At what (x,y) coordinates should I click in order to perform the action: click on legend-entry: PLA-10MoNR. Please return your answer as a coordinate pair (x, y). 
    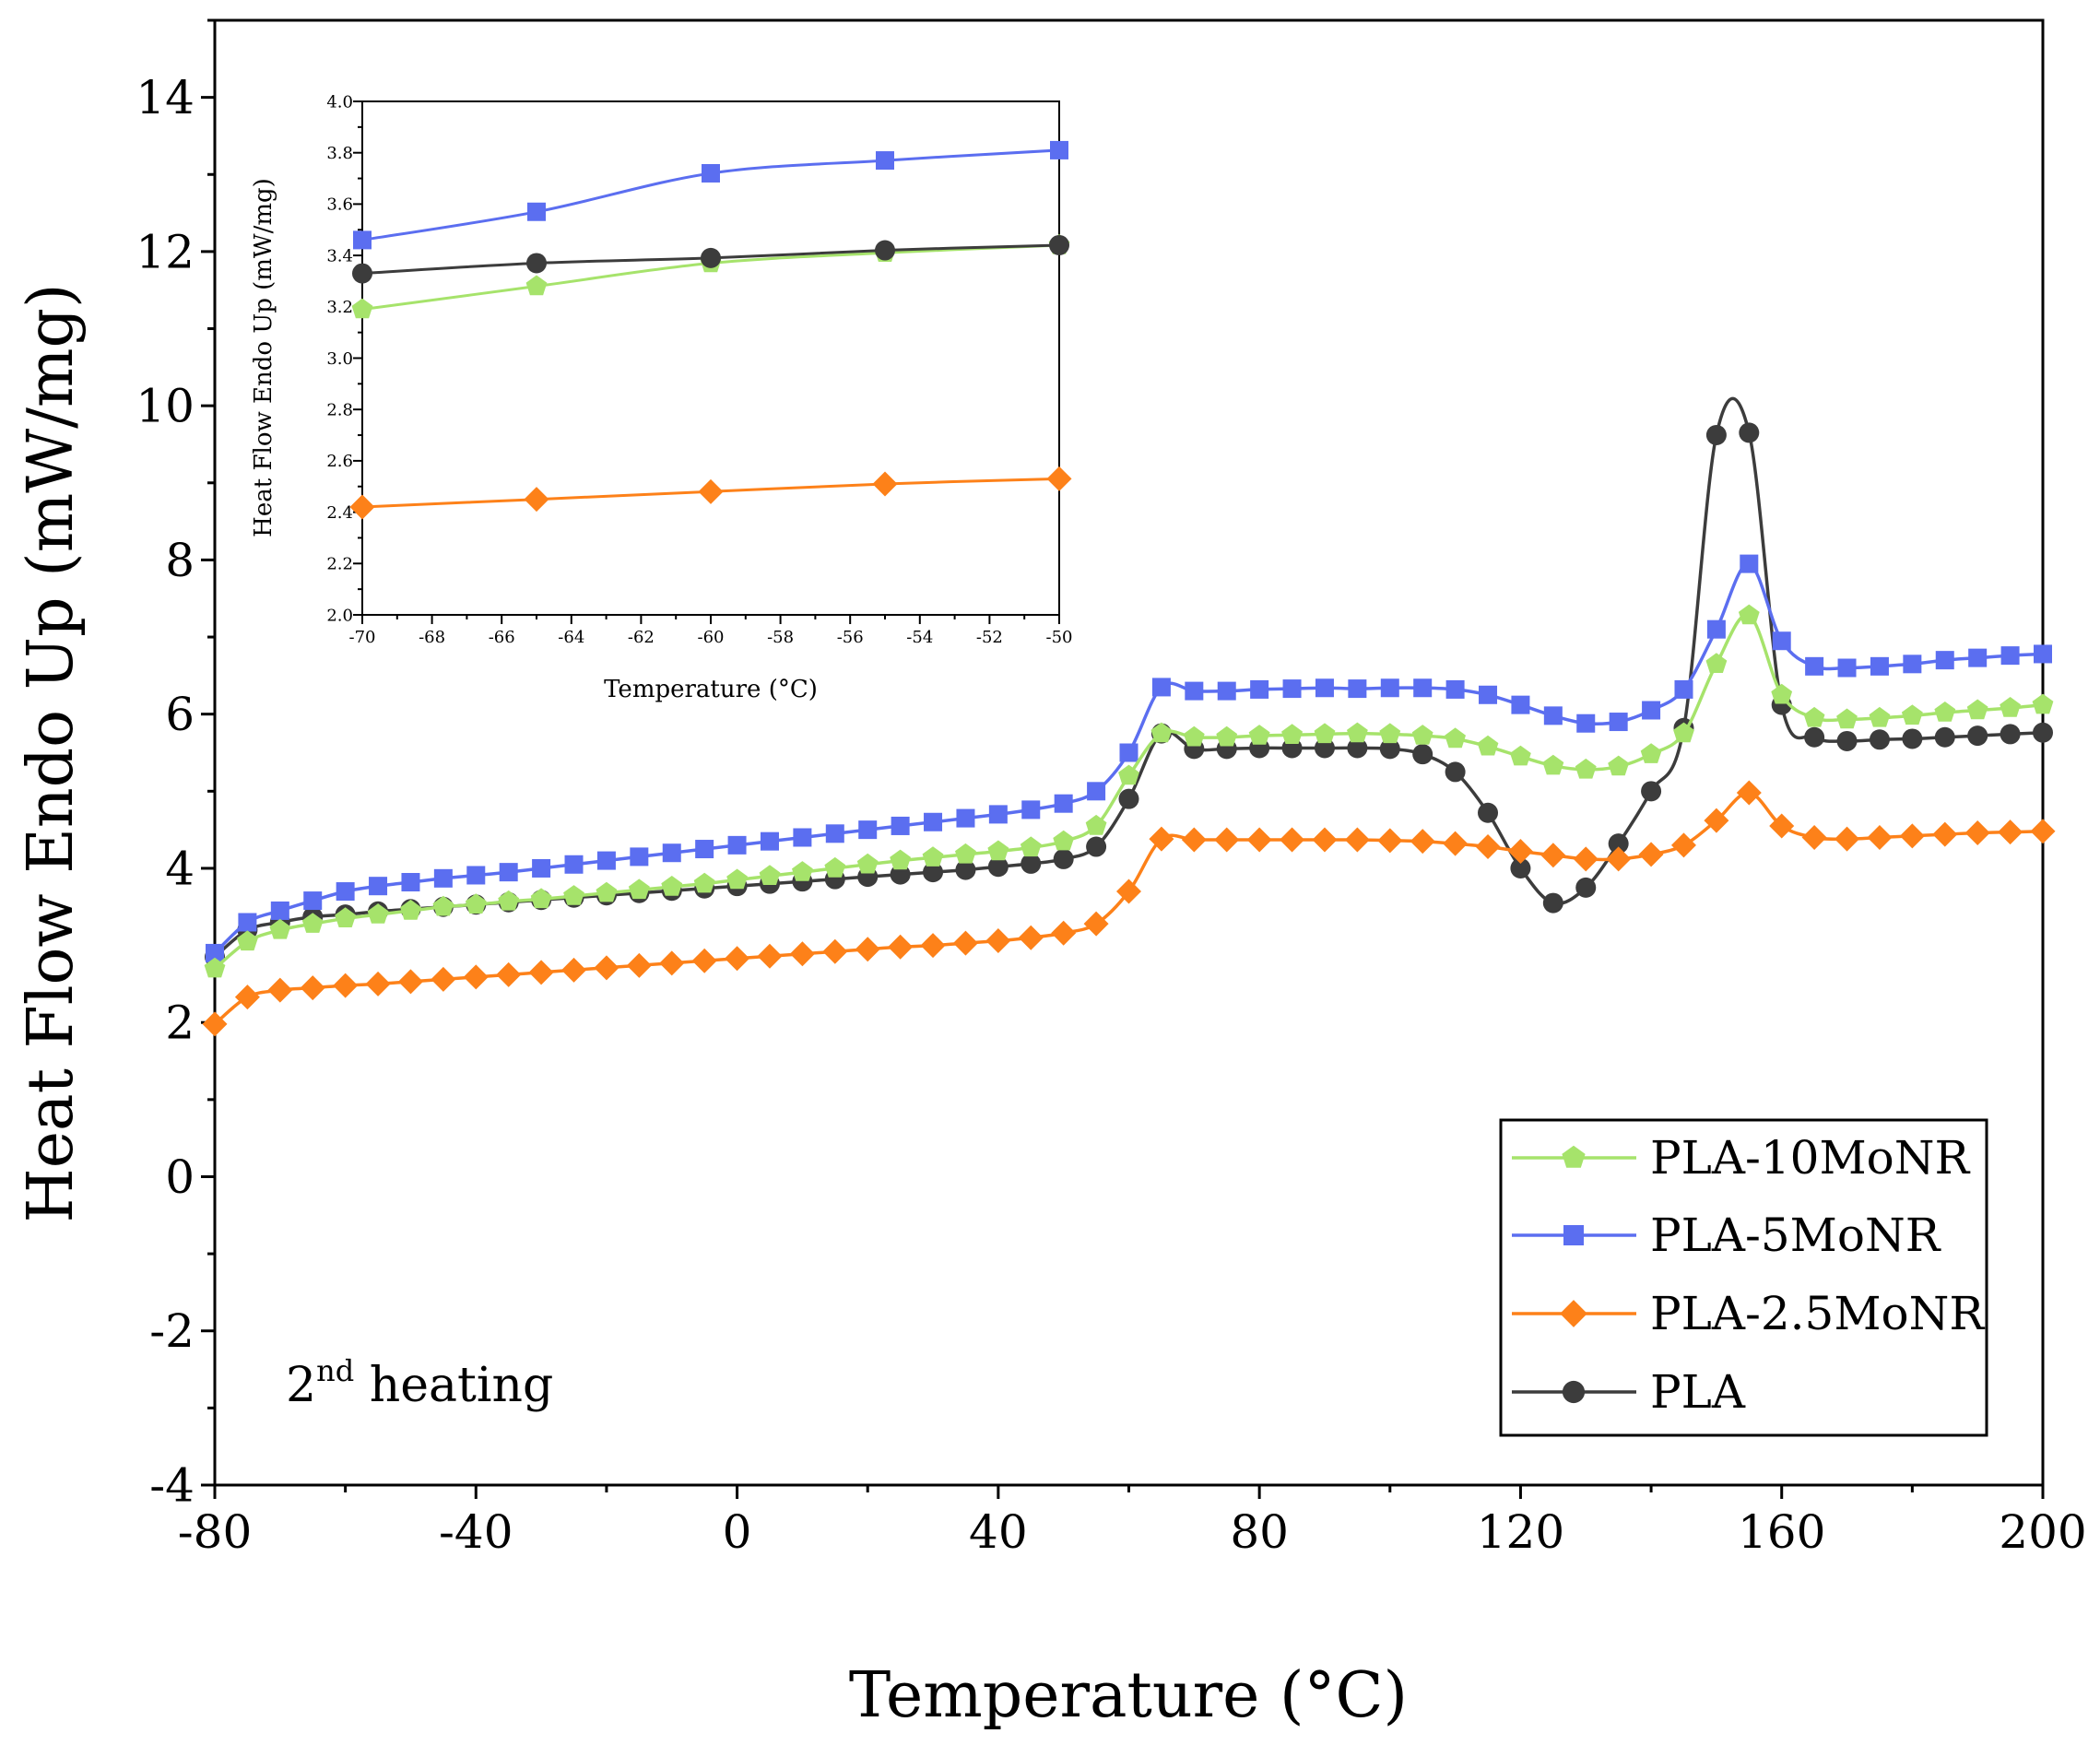
    Looking at the image, I should click on (1741, 1158).